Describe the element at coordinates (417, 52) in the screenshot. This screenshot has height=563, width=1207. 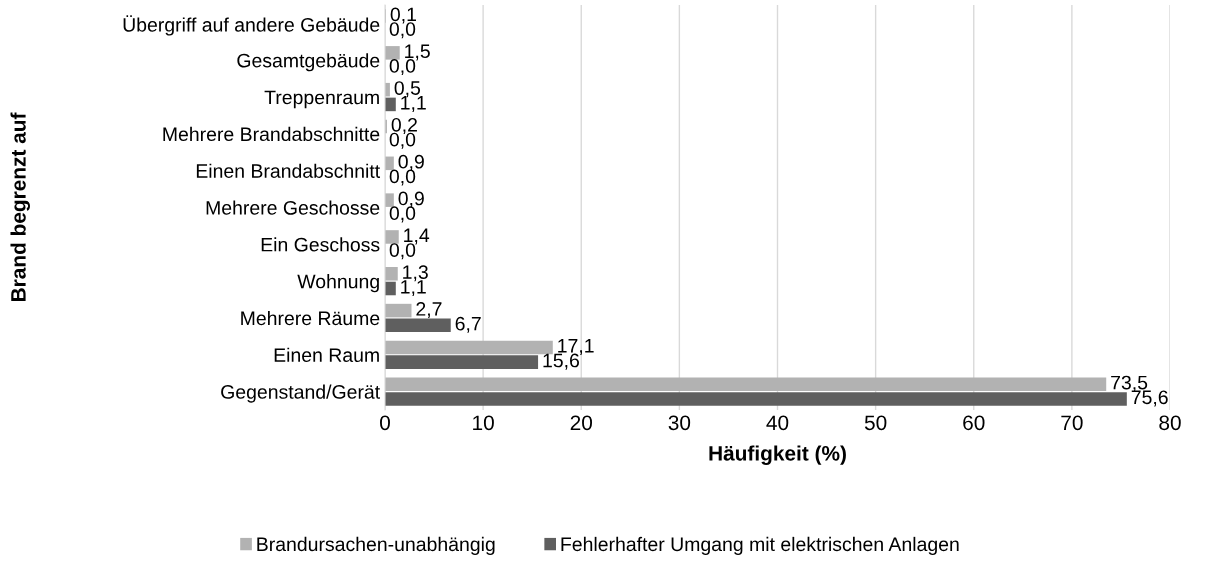
I see `data-label: 1,5` at that location.